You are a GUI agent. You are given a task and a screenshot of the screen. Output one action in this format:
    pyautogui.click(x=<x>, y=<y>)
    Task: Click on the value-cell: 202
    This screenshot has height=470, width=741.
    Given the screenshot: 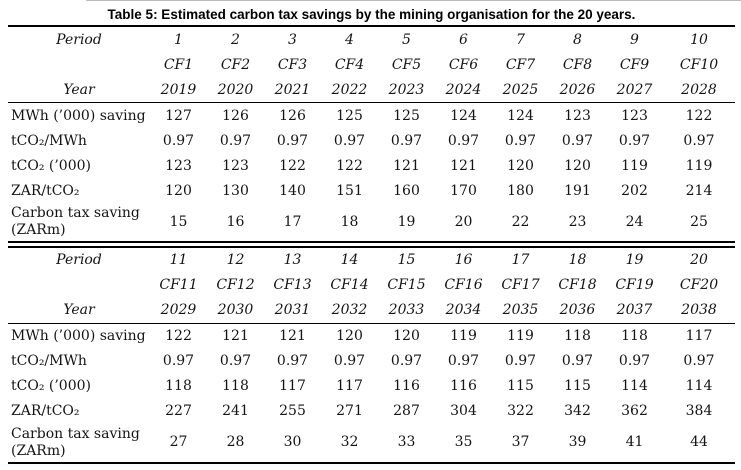 What is the action you would take?
    pyautogui.click(x=634, y=190)
    